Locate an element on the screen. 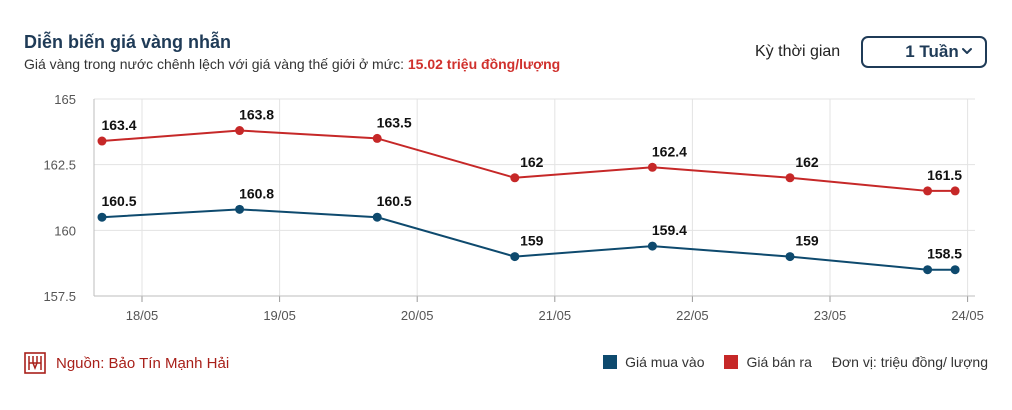 The height and width of the screenshot is (410, 1012). y-tick-label: 157.5 is located at coordinates (59, 296).